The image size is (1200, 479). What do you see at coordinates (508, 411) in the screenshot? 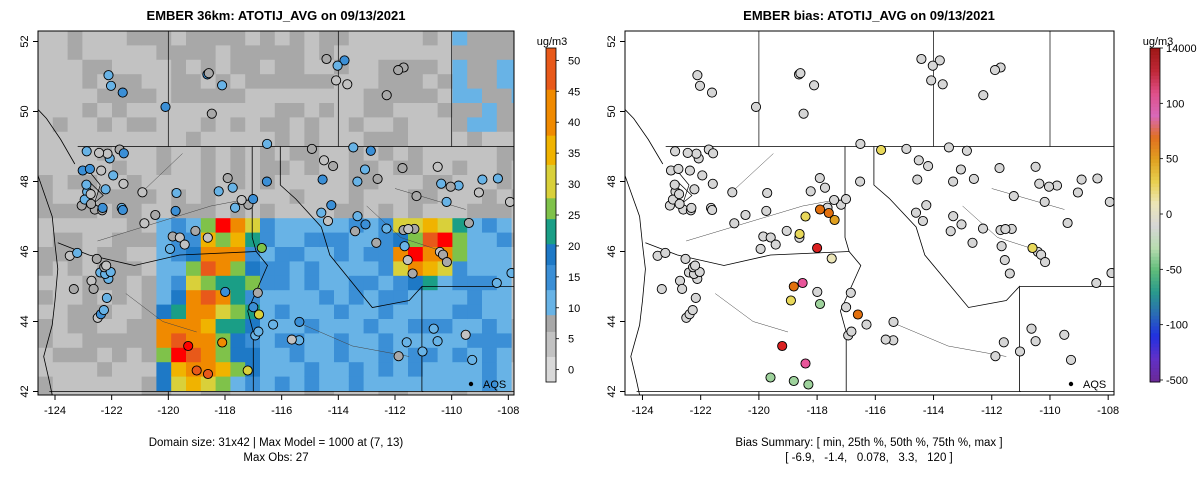
I see `x-tick-label: -108` at bounding box center [508, 411].